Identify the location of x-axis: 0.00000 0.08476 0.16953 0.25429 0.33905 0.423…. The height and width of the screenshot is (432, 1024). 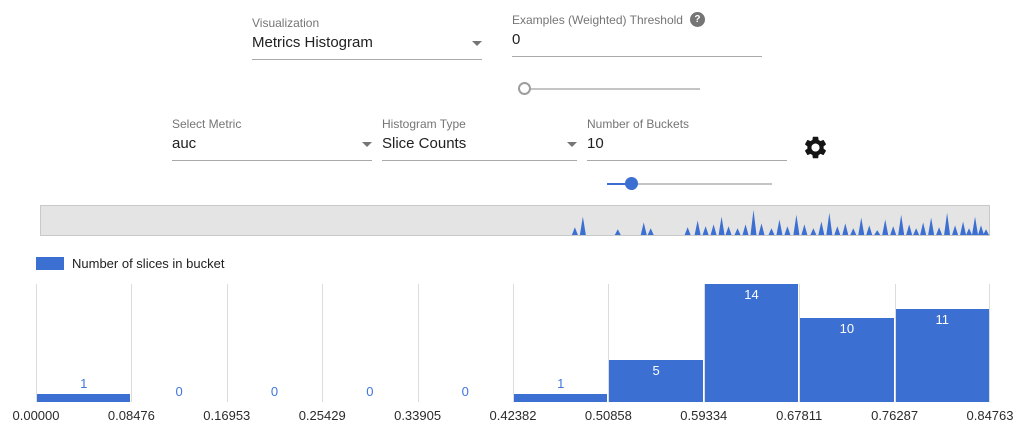
(513, 416).